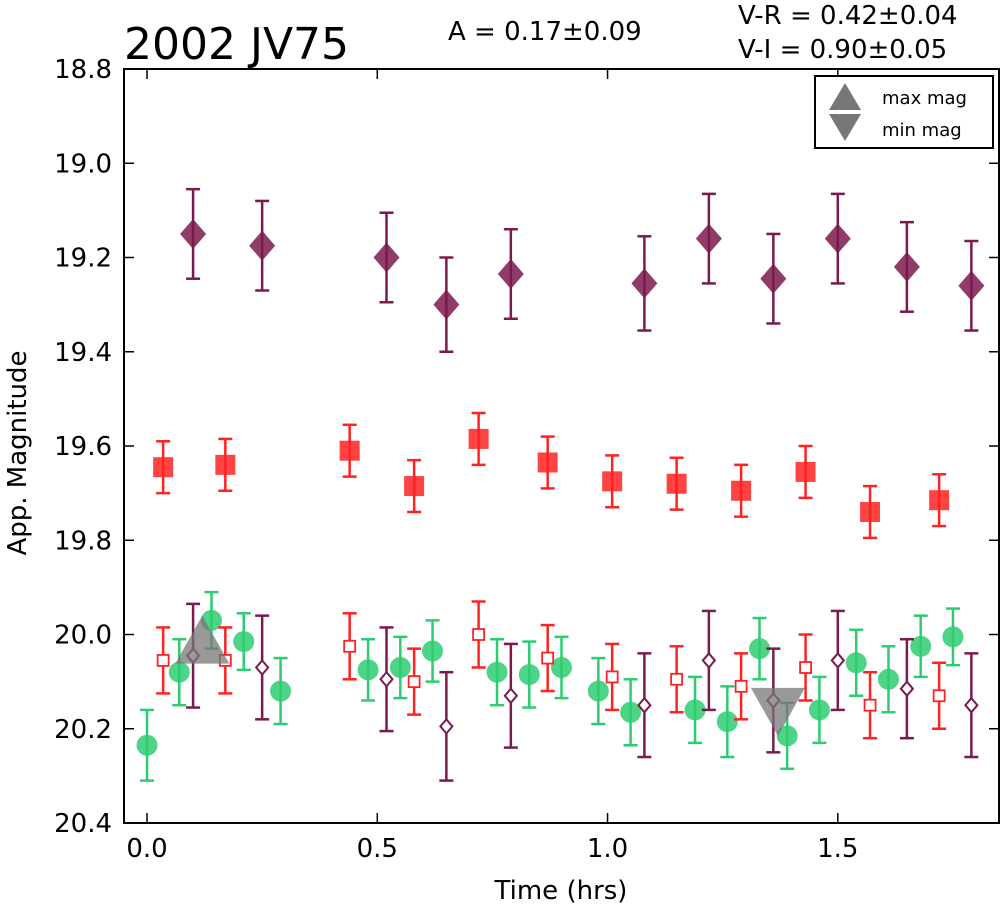  What do you see at coordinates (845, 96) in the screenshot?
I see `legend-max-marker` at bounding box center [845, 96].